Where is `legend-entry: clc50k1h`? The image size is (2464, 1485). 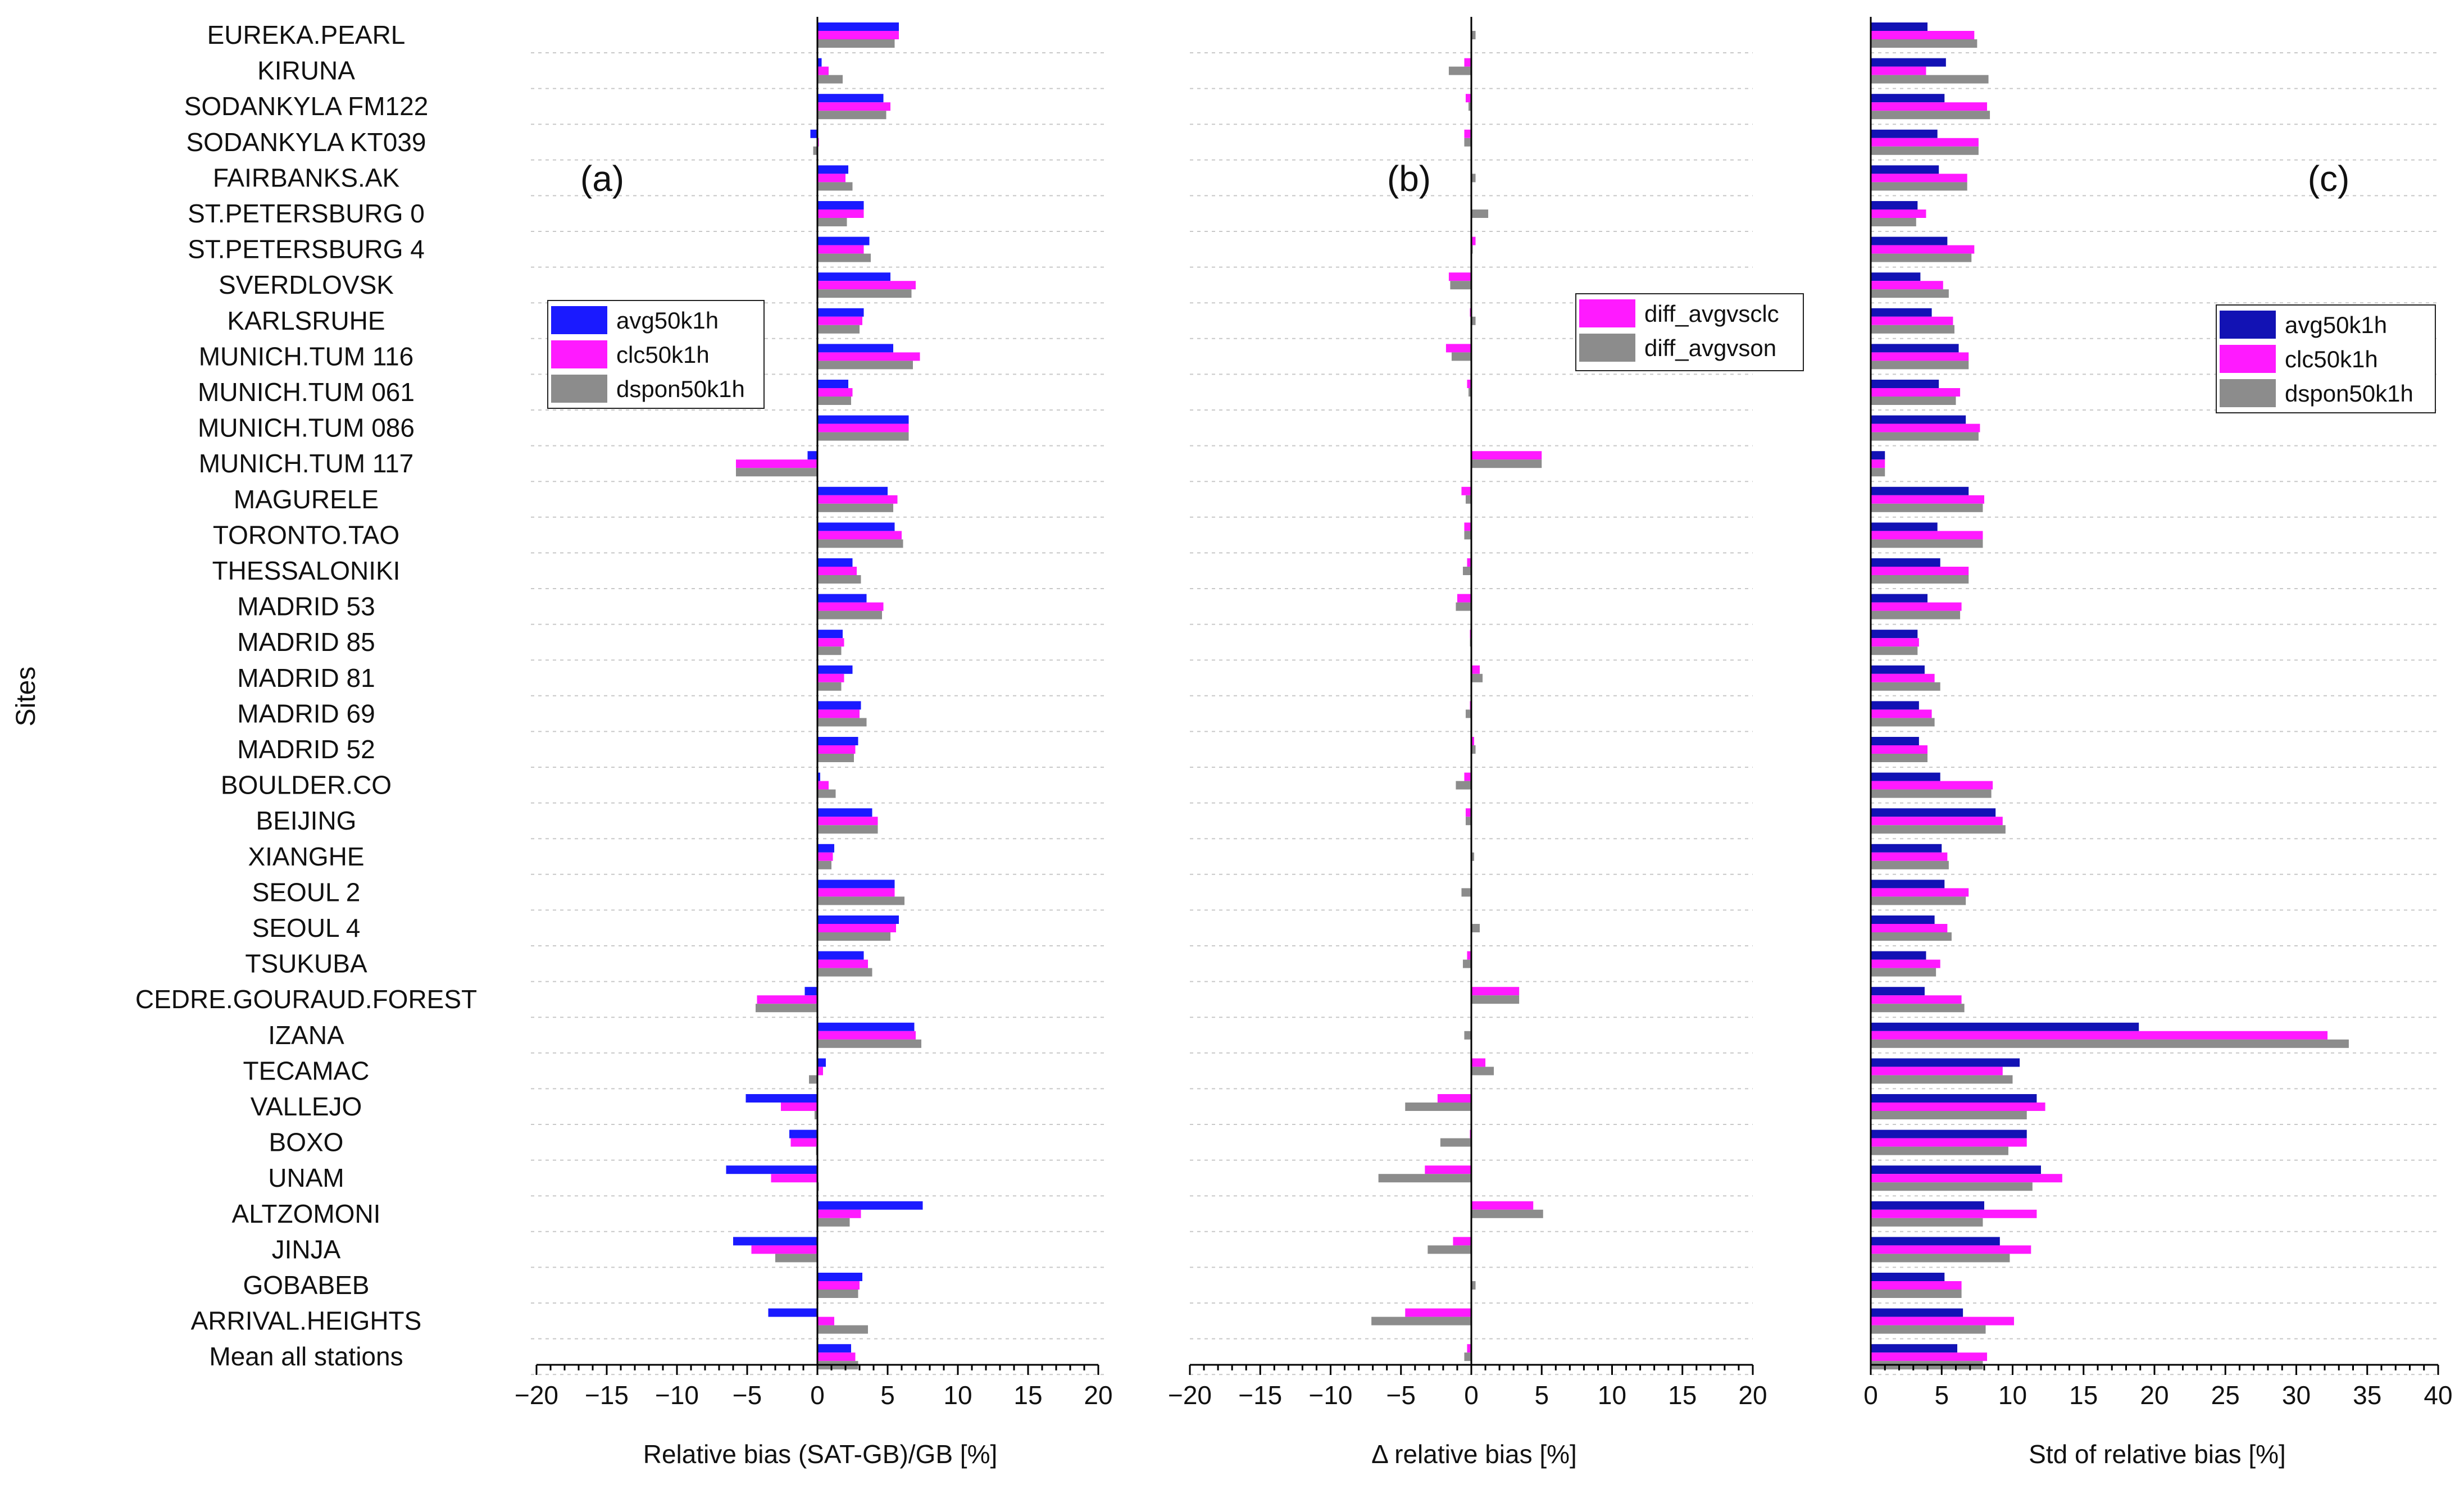
legend-entry: clc50k1h is located at coordinates (2331, 359).